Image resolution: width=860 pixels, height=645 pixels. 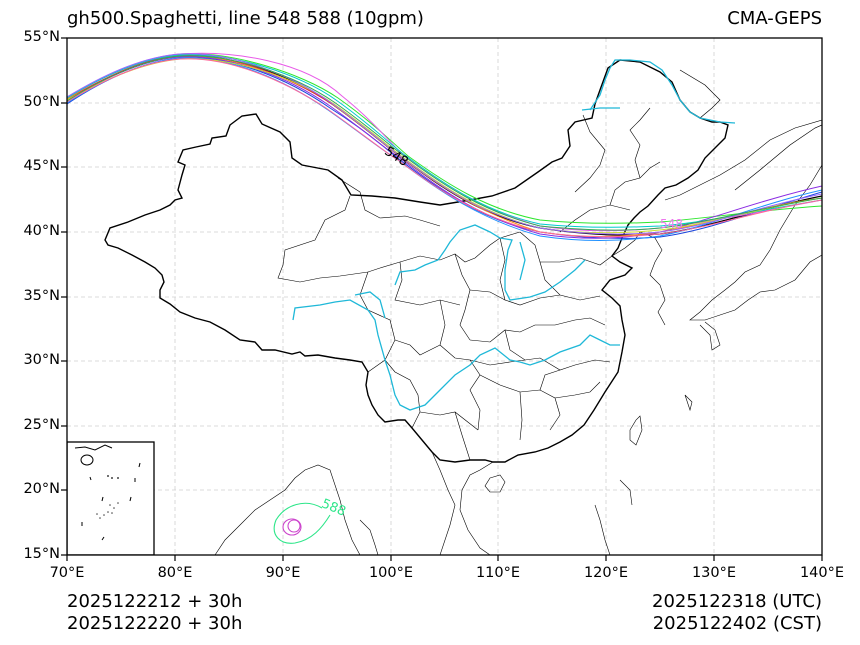 I want to click on y-tick-40n: 40°N, so click(x=41, y=231).